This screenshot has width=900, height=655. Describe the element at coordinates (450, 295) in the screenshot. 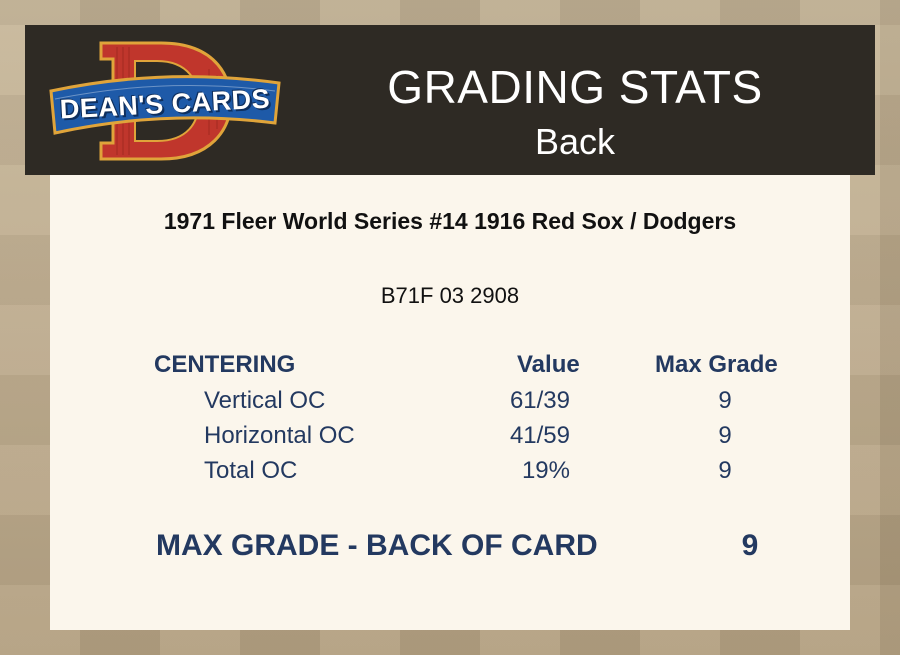

I see `cert-number: B71F 03 2908` at that location.